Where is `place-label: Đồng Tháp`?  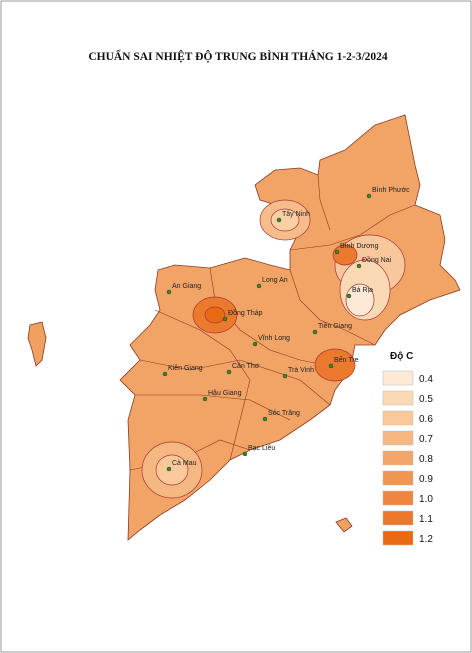
place-label: Đồng Tháp is located at coordinates (245, 312).